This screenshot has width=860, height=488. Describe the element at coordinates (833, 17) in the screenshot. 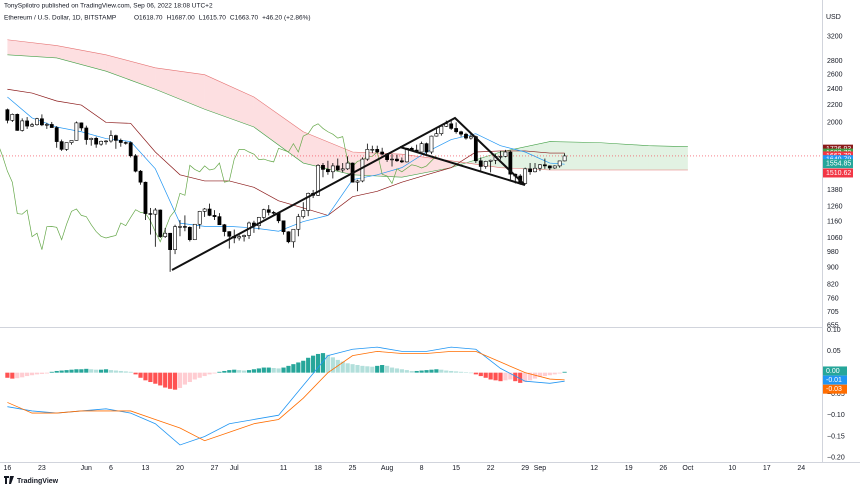

I see `currency: USD` at that location.